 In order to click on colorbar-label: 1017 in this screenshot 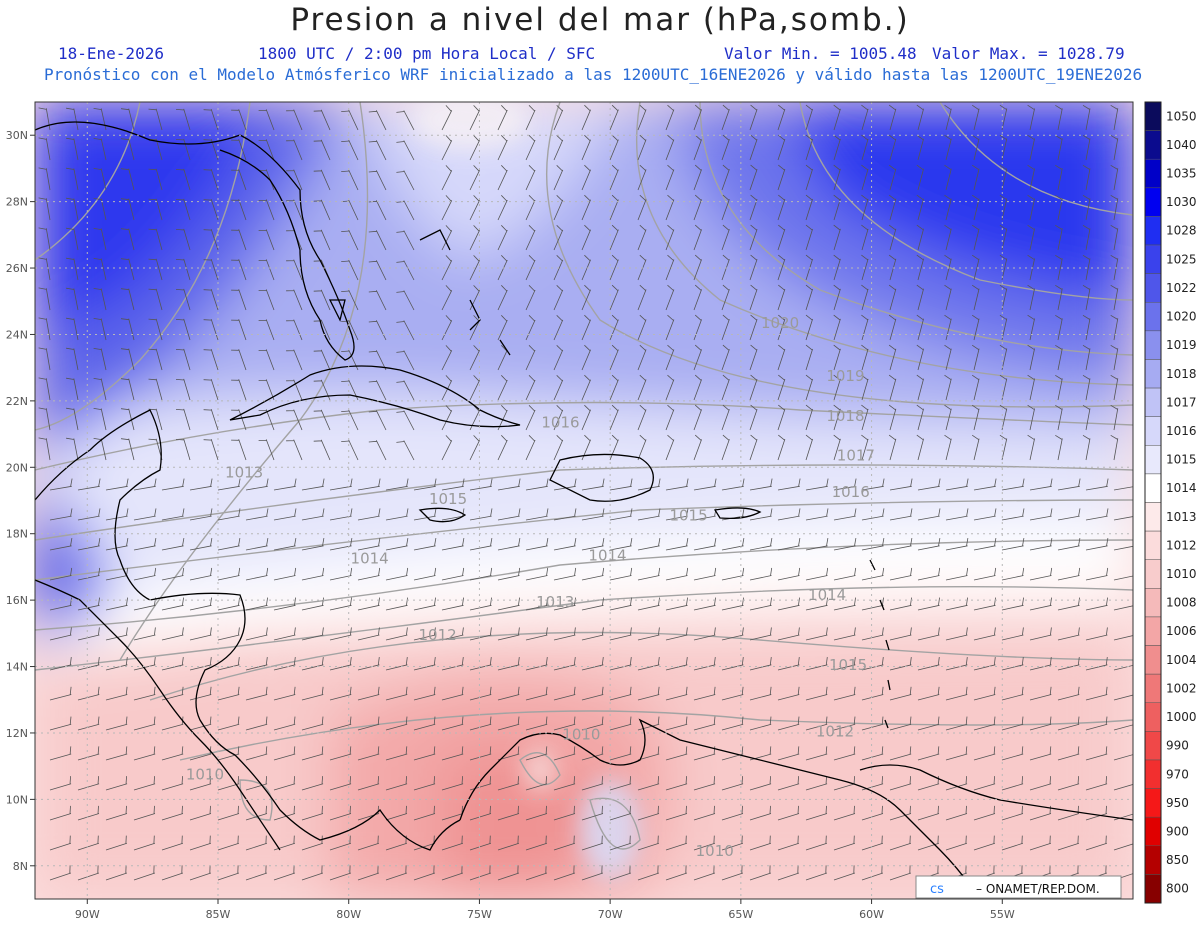, I will do `click(1181, 402)`.